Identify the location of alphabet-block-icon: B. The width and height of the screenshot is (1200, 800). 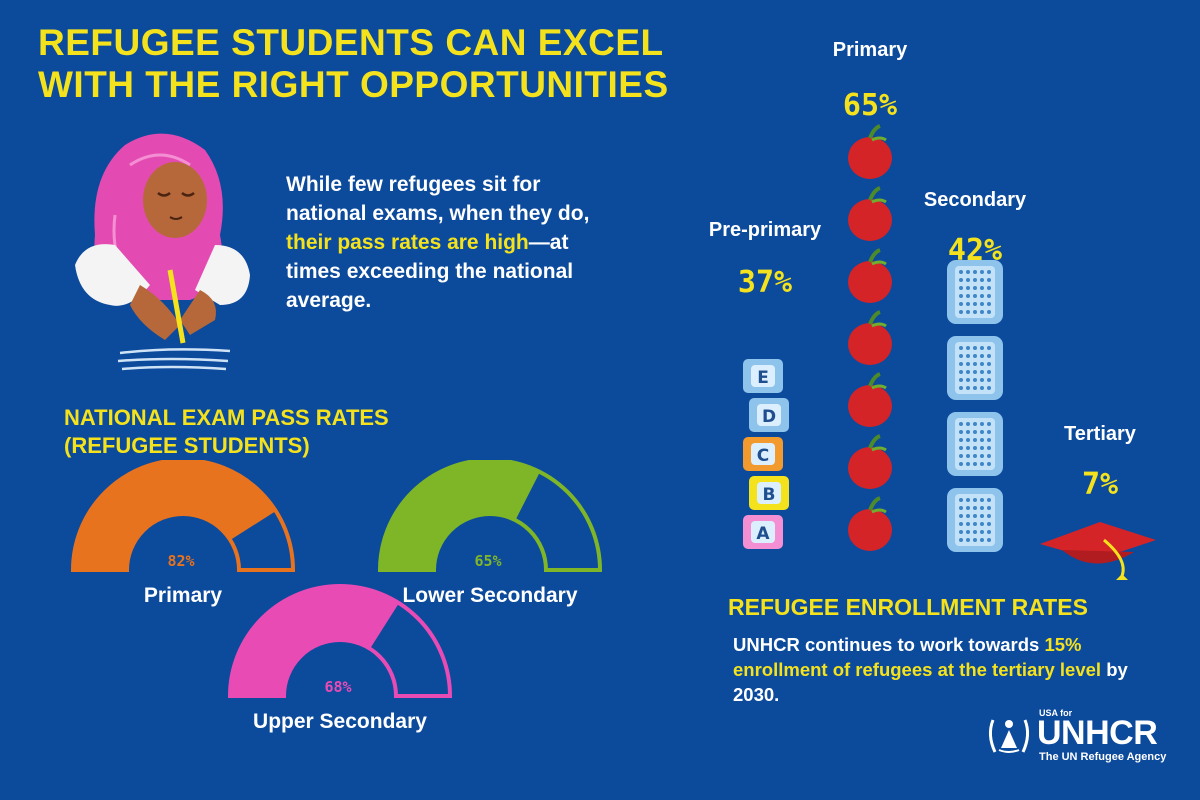
(769, 493).